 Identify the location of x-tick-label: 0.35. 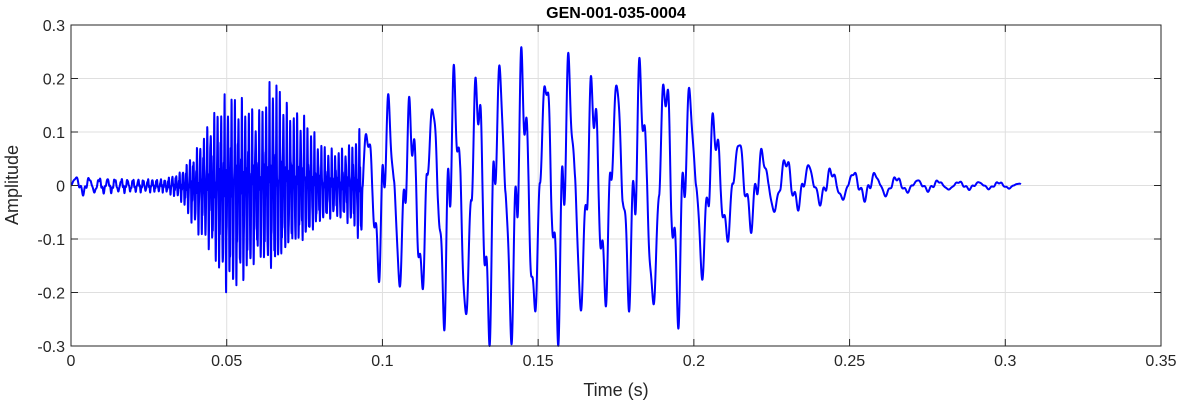
(1160, 361).